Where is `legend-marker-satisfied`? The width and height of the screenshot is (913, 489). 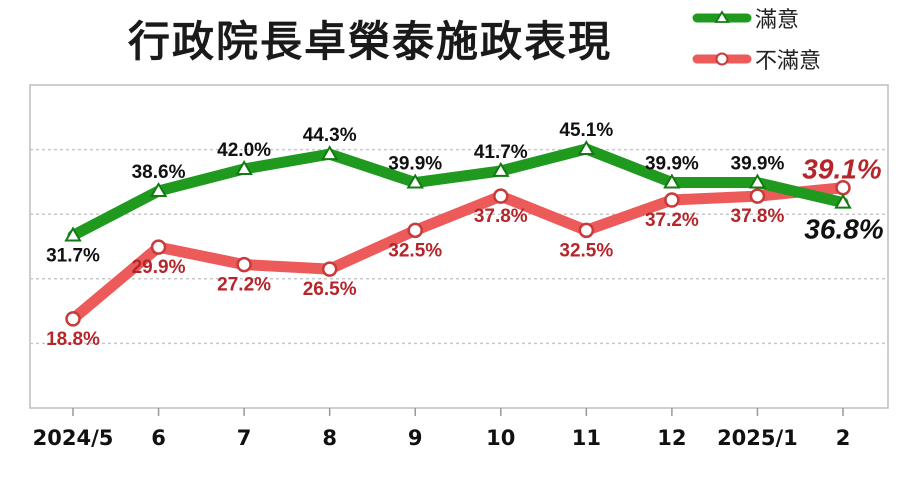
legend-marker-satisfied is located at coordinates (722, 16).